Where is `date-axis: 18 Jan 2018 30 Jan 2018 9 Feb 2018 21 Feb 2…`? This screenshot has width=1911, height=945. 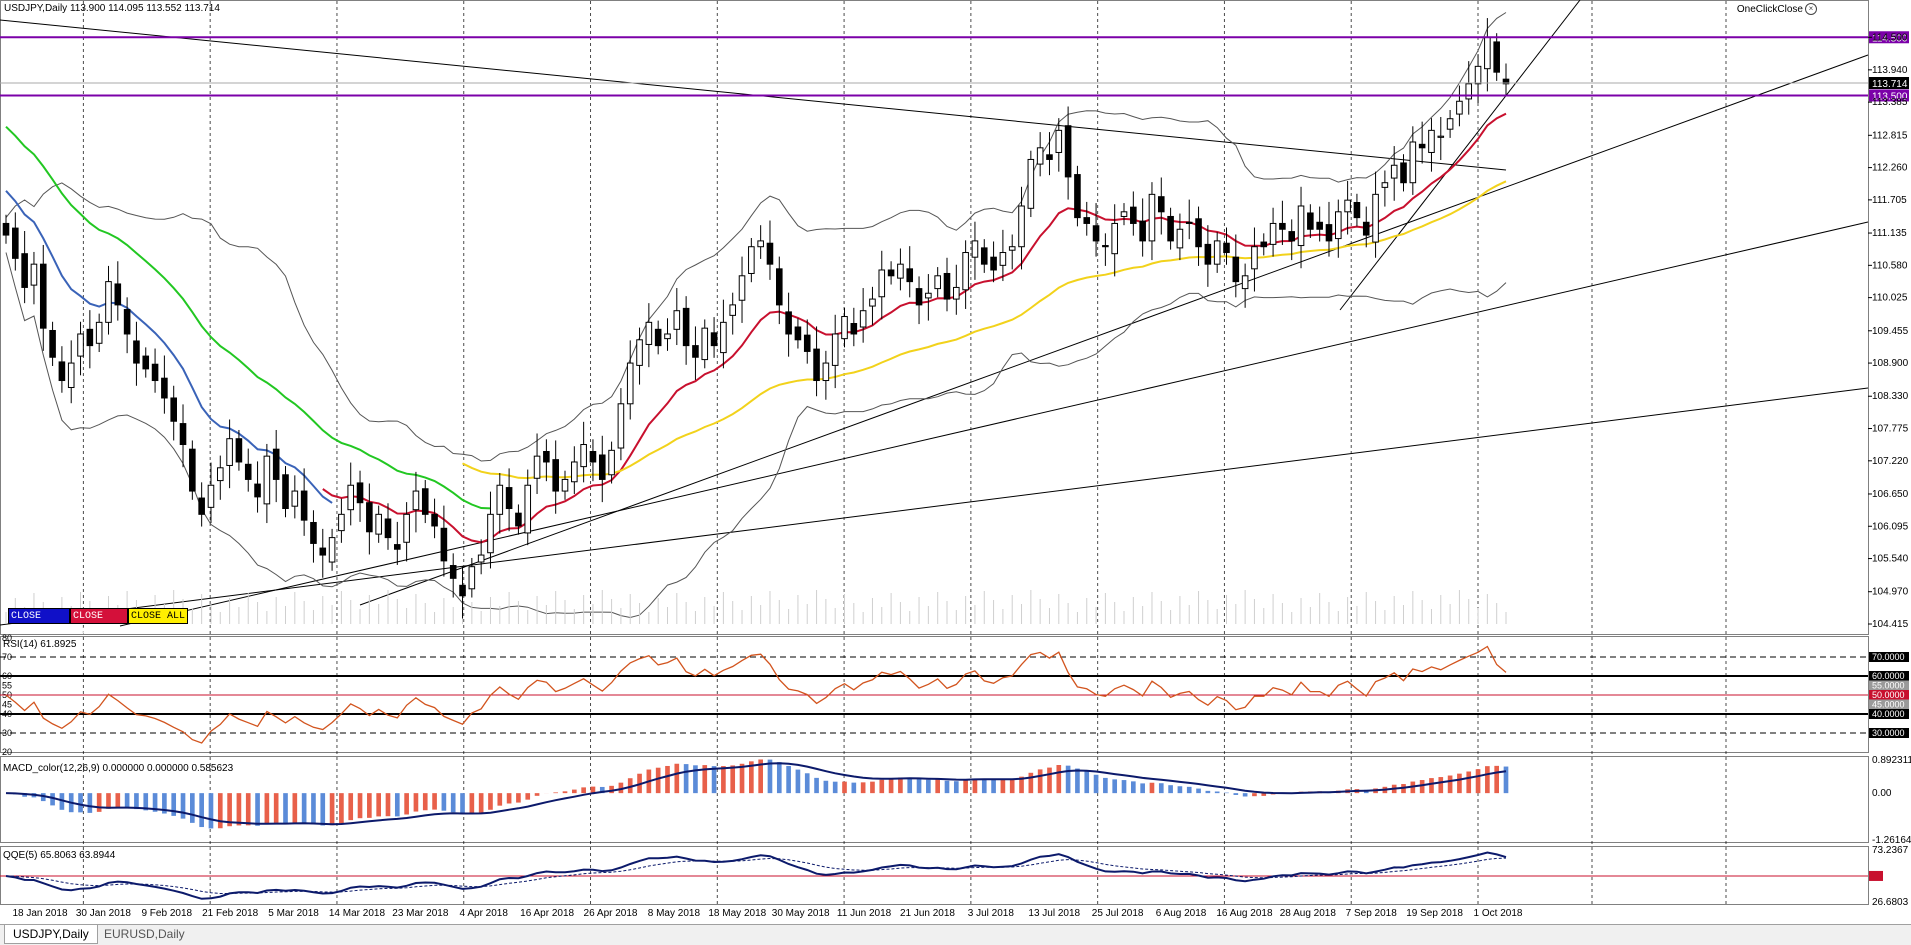 date-axis: 18 Jan 2018 30 Jan 2018 9 Feb 2018 21 Feb 2… is located at coordinates (767, 913).